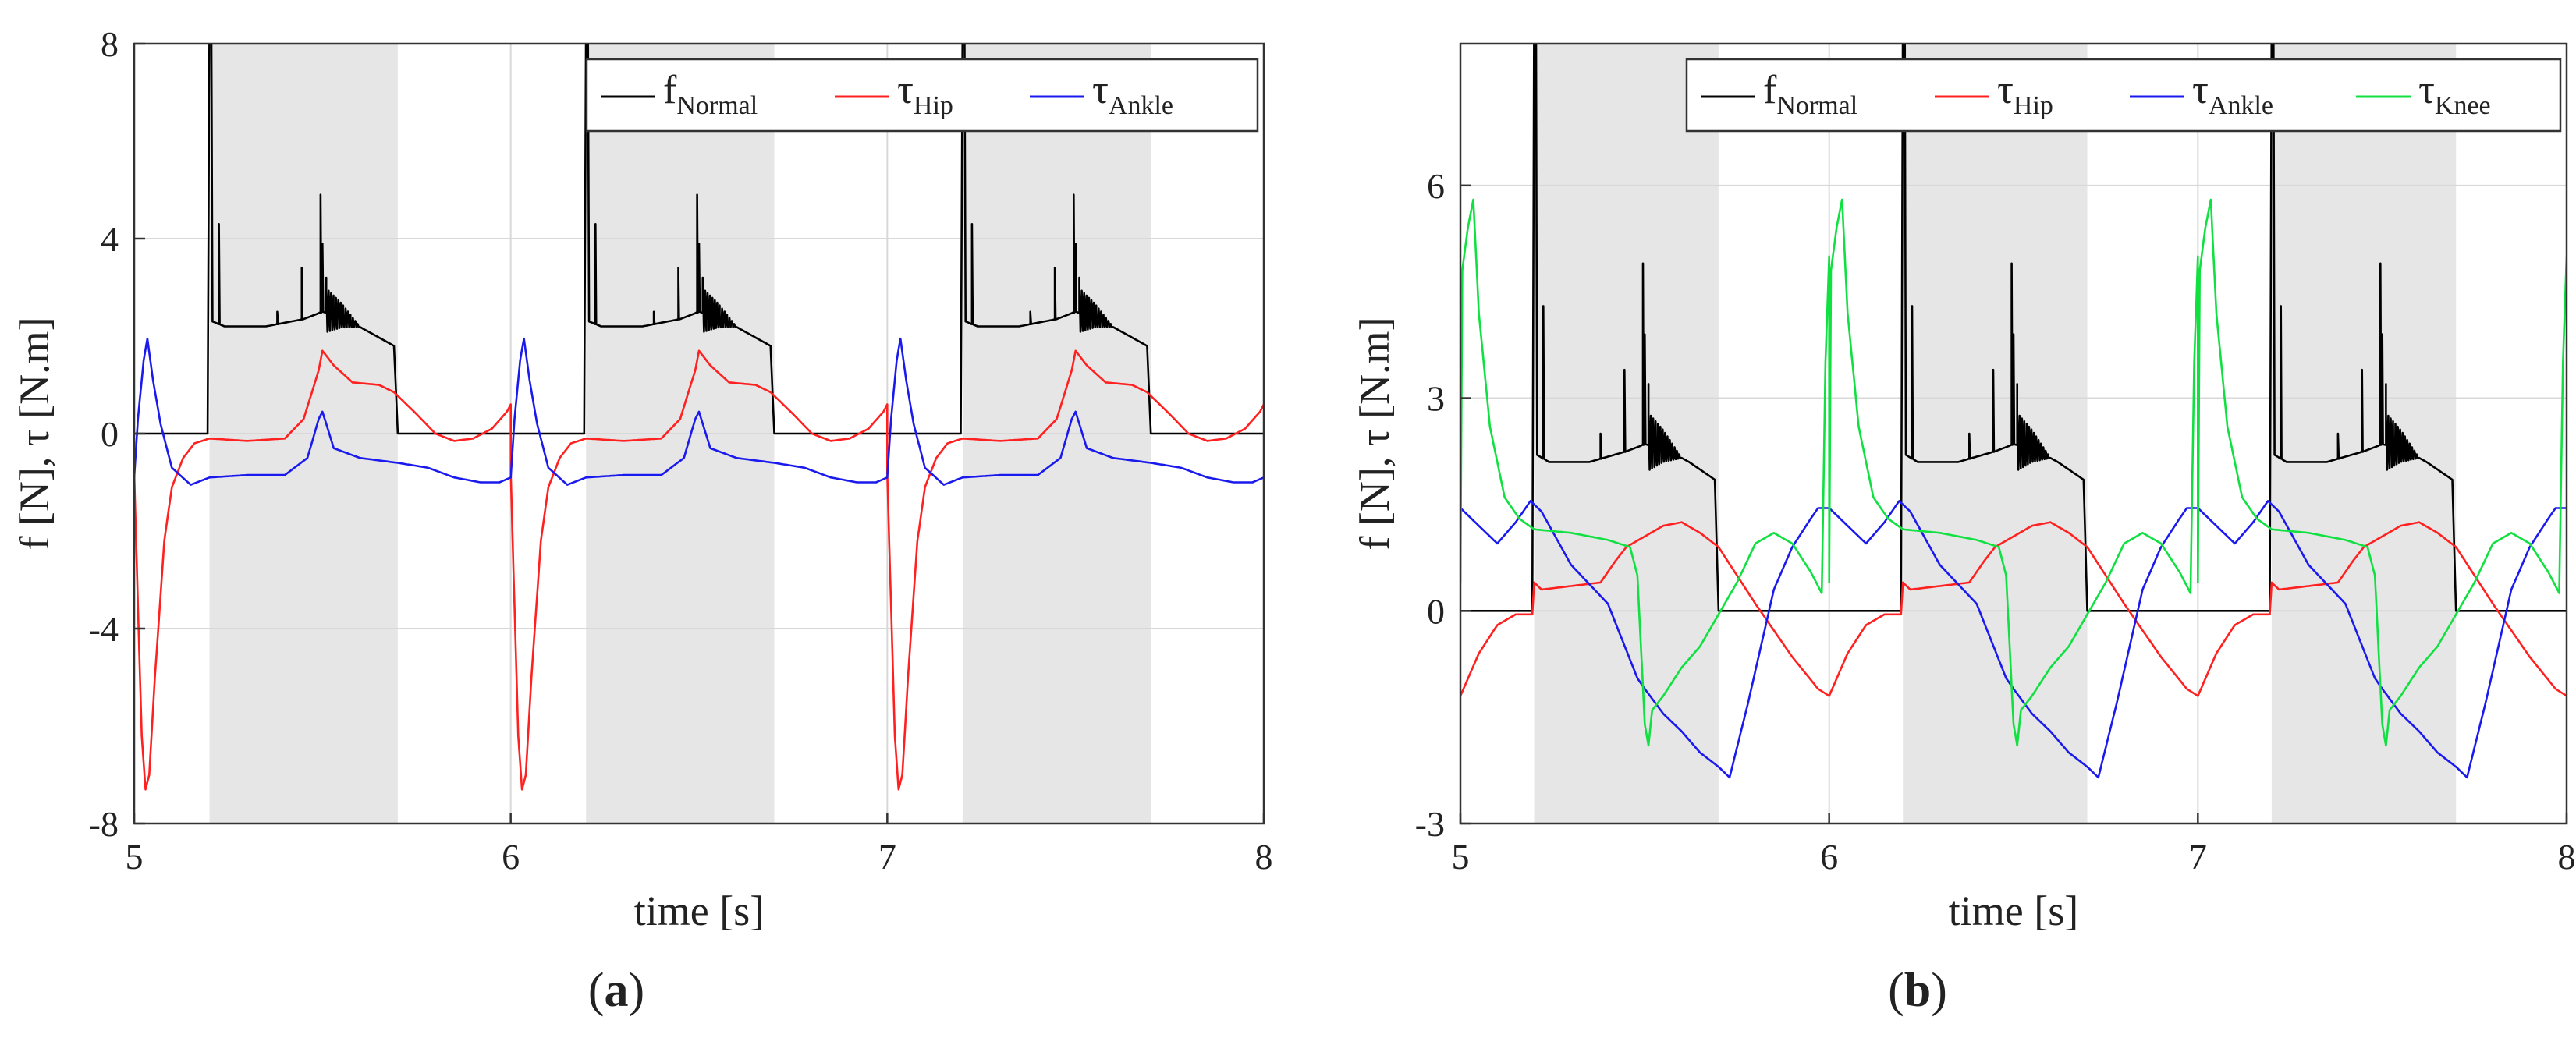  I want to click on y-tick-label: -3, so click(1430, 824).